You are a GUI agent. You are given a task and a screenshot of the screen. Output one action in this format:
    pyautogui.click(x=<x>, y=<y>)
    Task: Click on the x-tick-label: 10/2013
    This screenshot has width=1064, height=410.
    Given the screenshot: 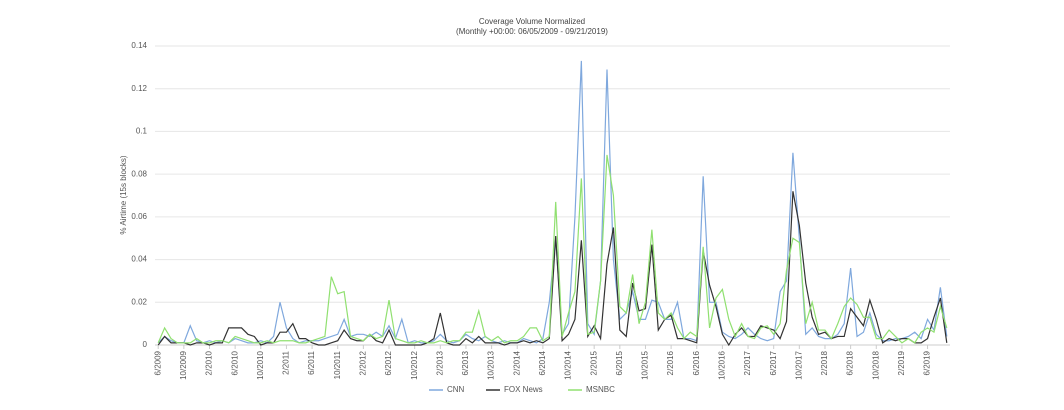 What is the action you would take?
    pyautogui.click(x=491, y=364)
    